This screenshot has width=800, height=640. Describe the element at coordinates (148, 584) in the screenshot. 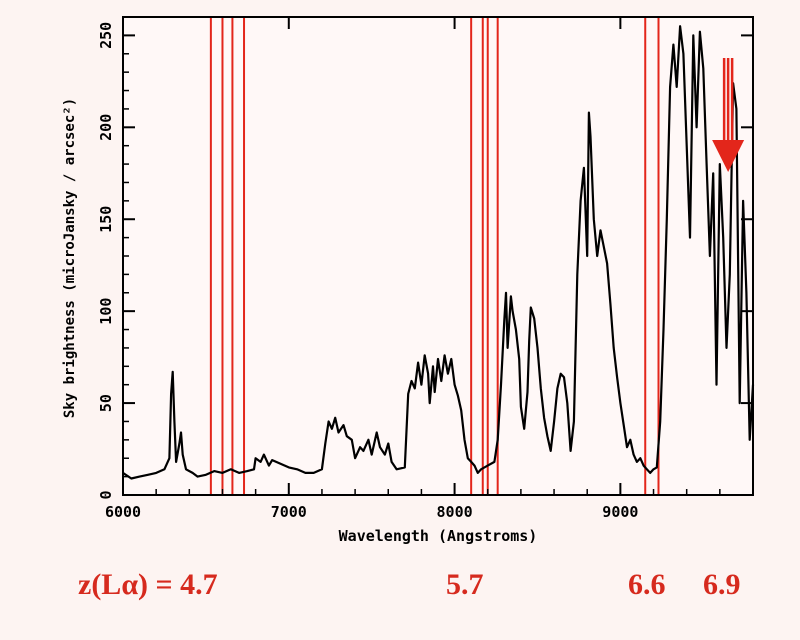

I see `redshift-label-4-7: z(Lα) = 4.7` at that location.